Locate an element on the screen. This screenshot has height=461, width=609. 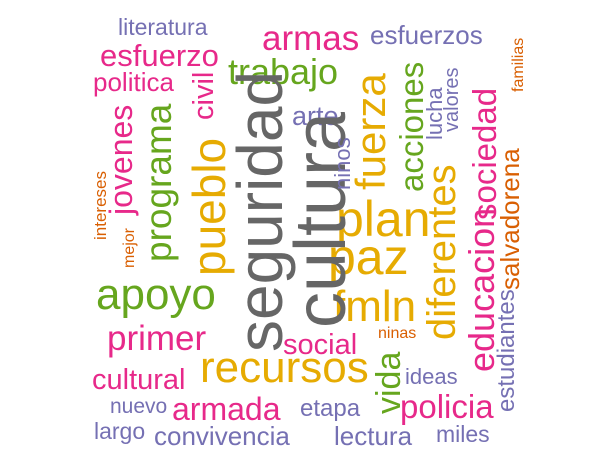
word-paz: paz is located at coordinates (368, 257).